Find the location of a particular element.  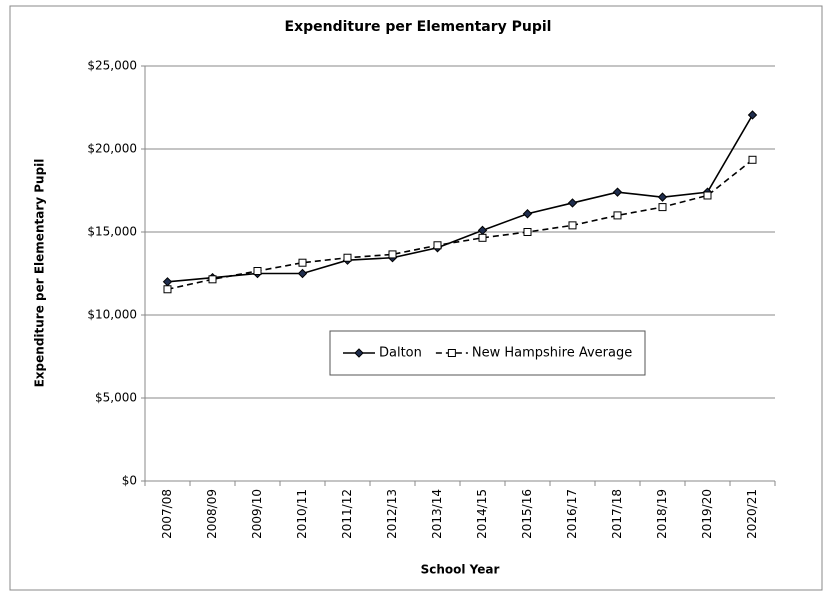

legend-box is located at coordinates (487, 353).